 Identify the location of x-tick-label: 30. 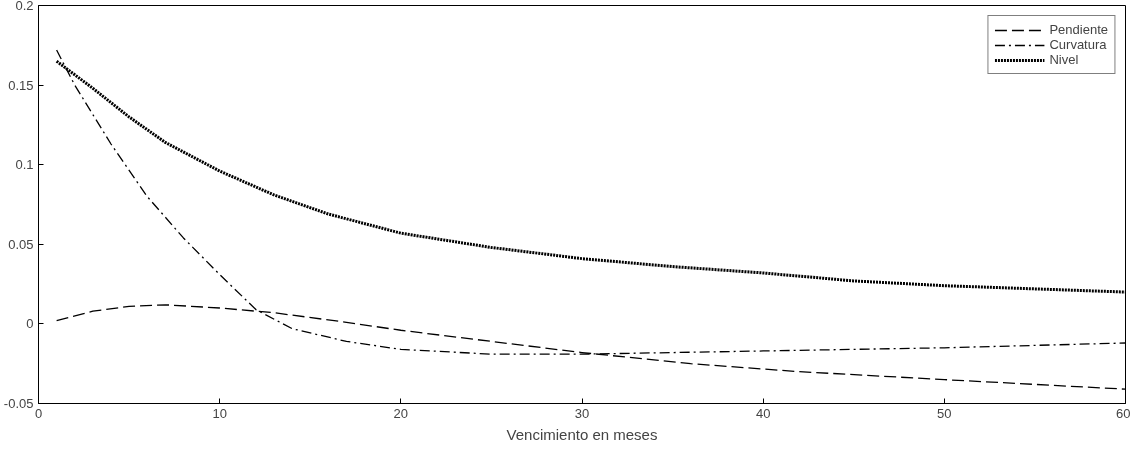
(582, 413).